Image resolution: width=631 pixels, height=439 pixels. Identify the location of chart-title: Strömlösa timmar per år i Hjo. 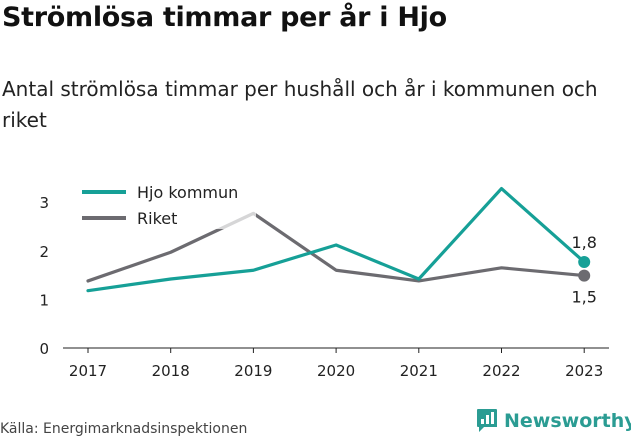
(224, 17).